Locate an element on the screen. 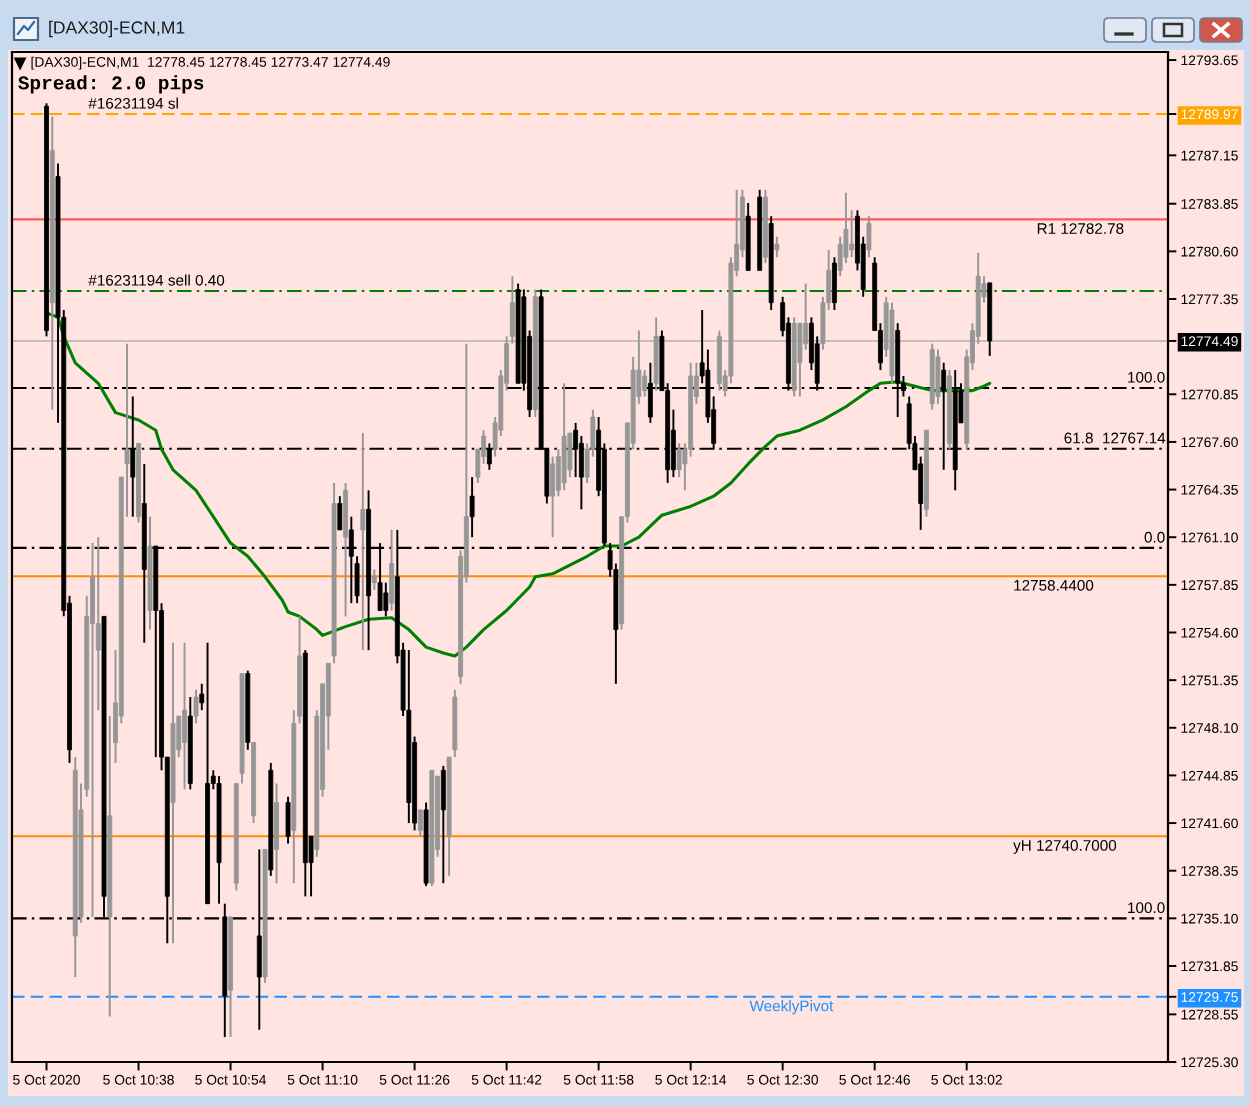  annotation: Spread: 2.0 pips is located at coordinates (111, 84).